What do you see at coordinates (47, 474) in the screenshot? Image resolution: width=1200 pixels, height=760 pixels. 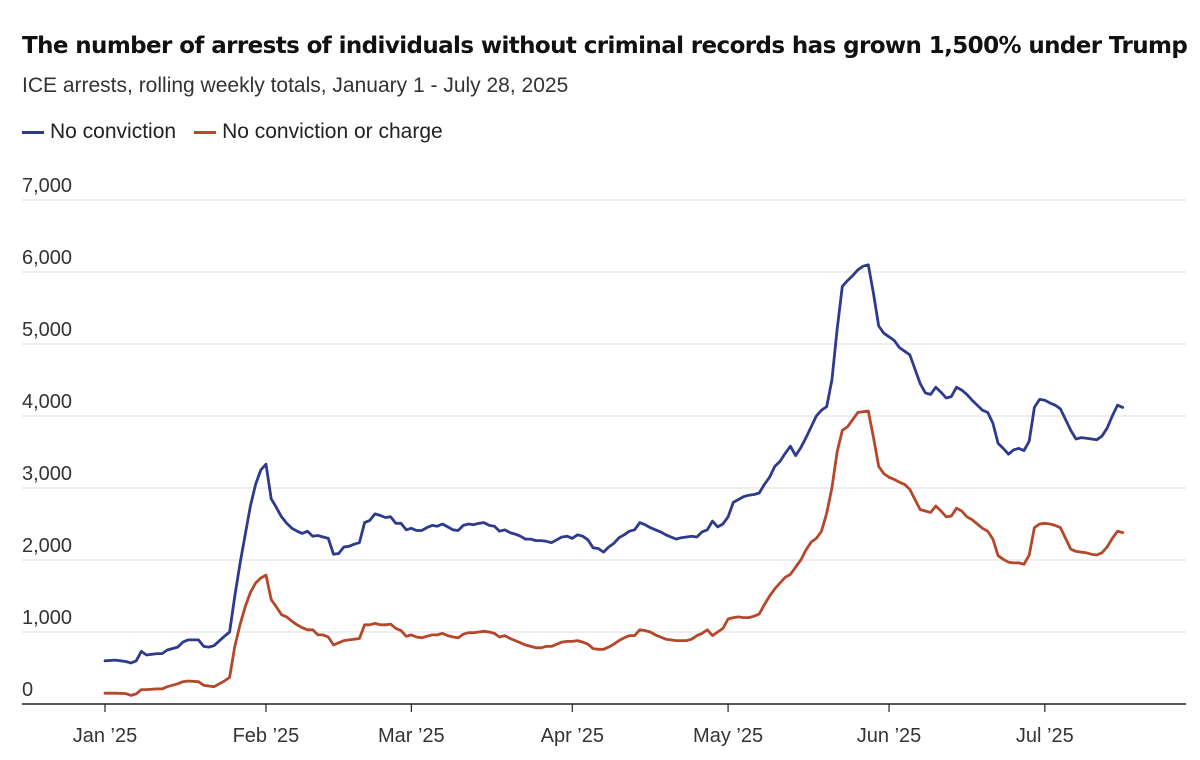 I see `y-tick-label: 3,000` at bounding box center [47, 474].